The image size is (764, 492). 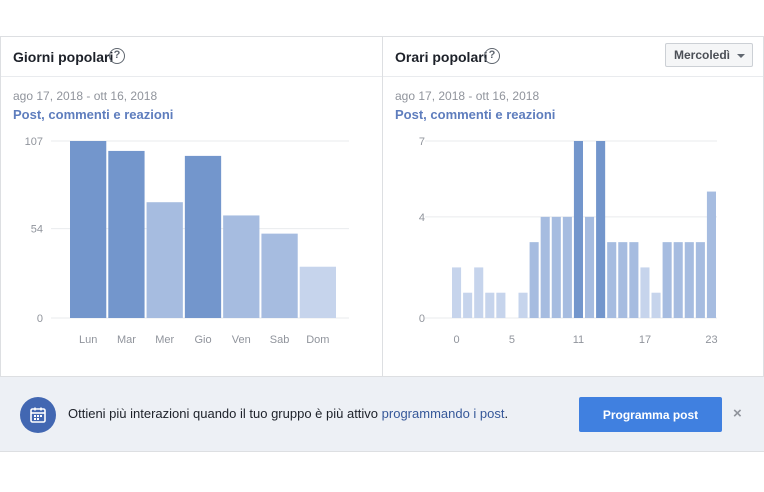 I want to click on x-tick-label: Lun, so click(x=88, y=340).